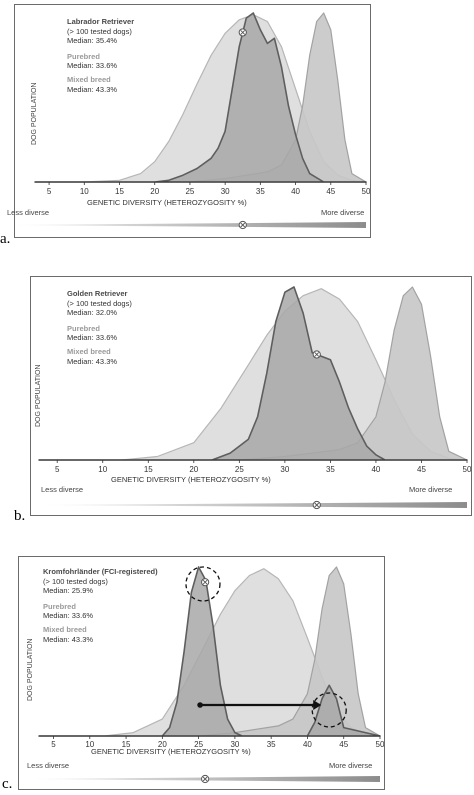 The height and width of the screenshot is (795, 474). Describe the element at coordinates (20, 516) in the screenshot. I see `panel-letter-b: b.` at that location.